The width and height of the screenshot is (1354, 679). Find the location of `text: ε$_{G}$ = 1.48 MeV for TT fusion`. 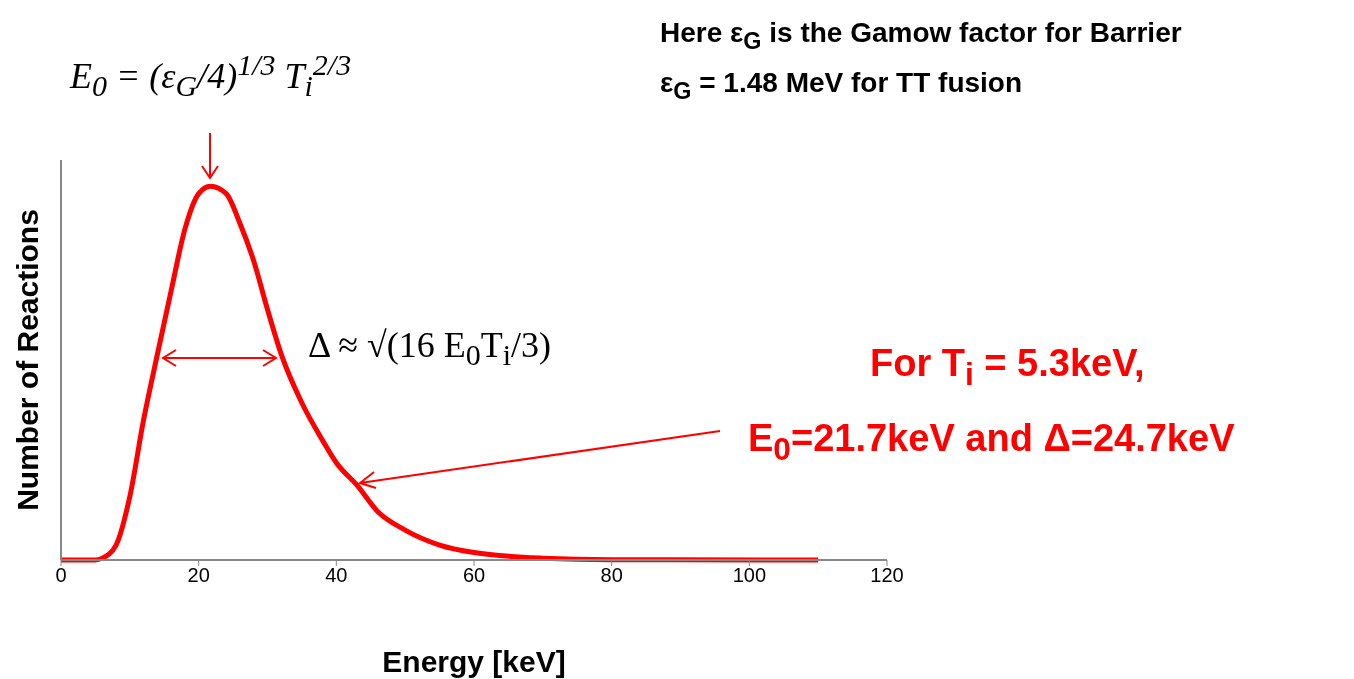

text: ε$_{G}$ = 1.48 MeV for TT fusion is located at coordinates (841, 86).